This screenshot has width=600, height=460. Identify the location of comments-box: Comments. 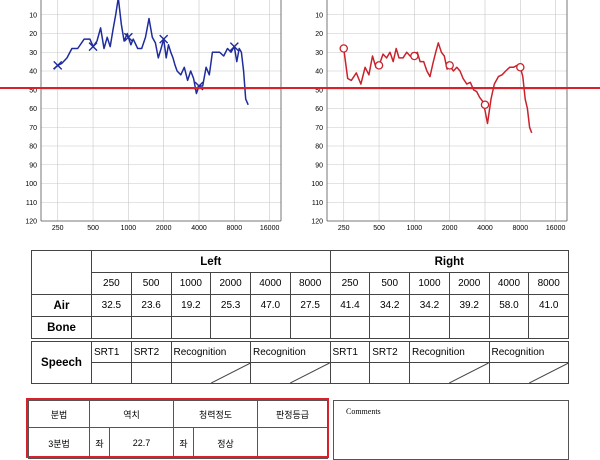
(451, 430).